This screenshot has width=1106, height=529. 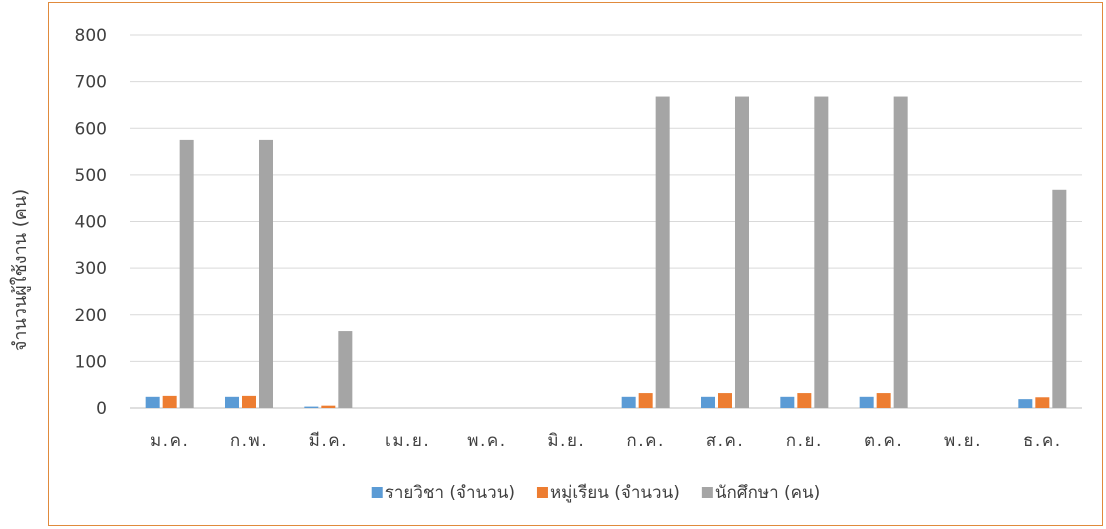 I want to click on x-tick-label: ธ.ค., so click(x=1042, y=441).